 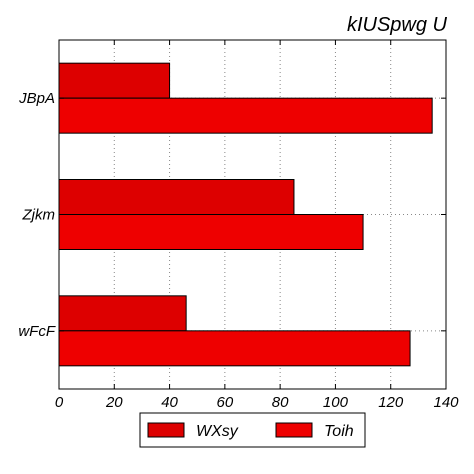 What do you see at coordinates (294, 430) in the screenshot?
I see `legend-swatch-toih` at bounding box center [294, 430].